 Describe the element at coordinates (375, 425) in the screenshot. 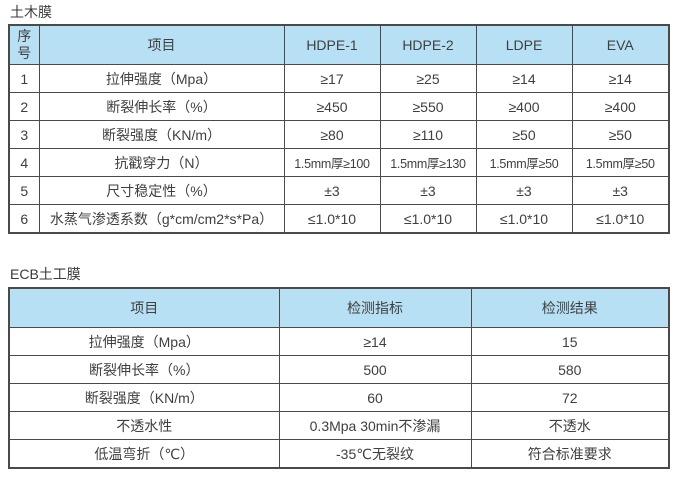

I see `table-cell: 0.3Mpa 30min不渗漏` at that location.